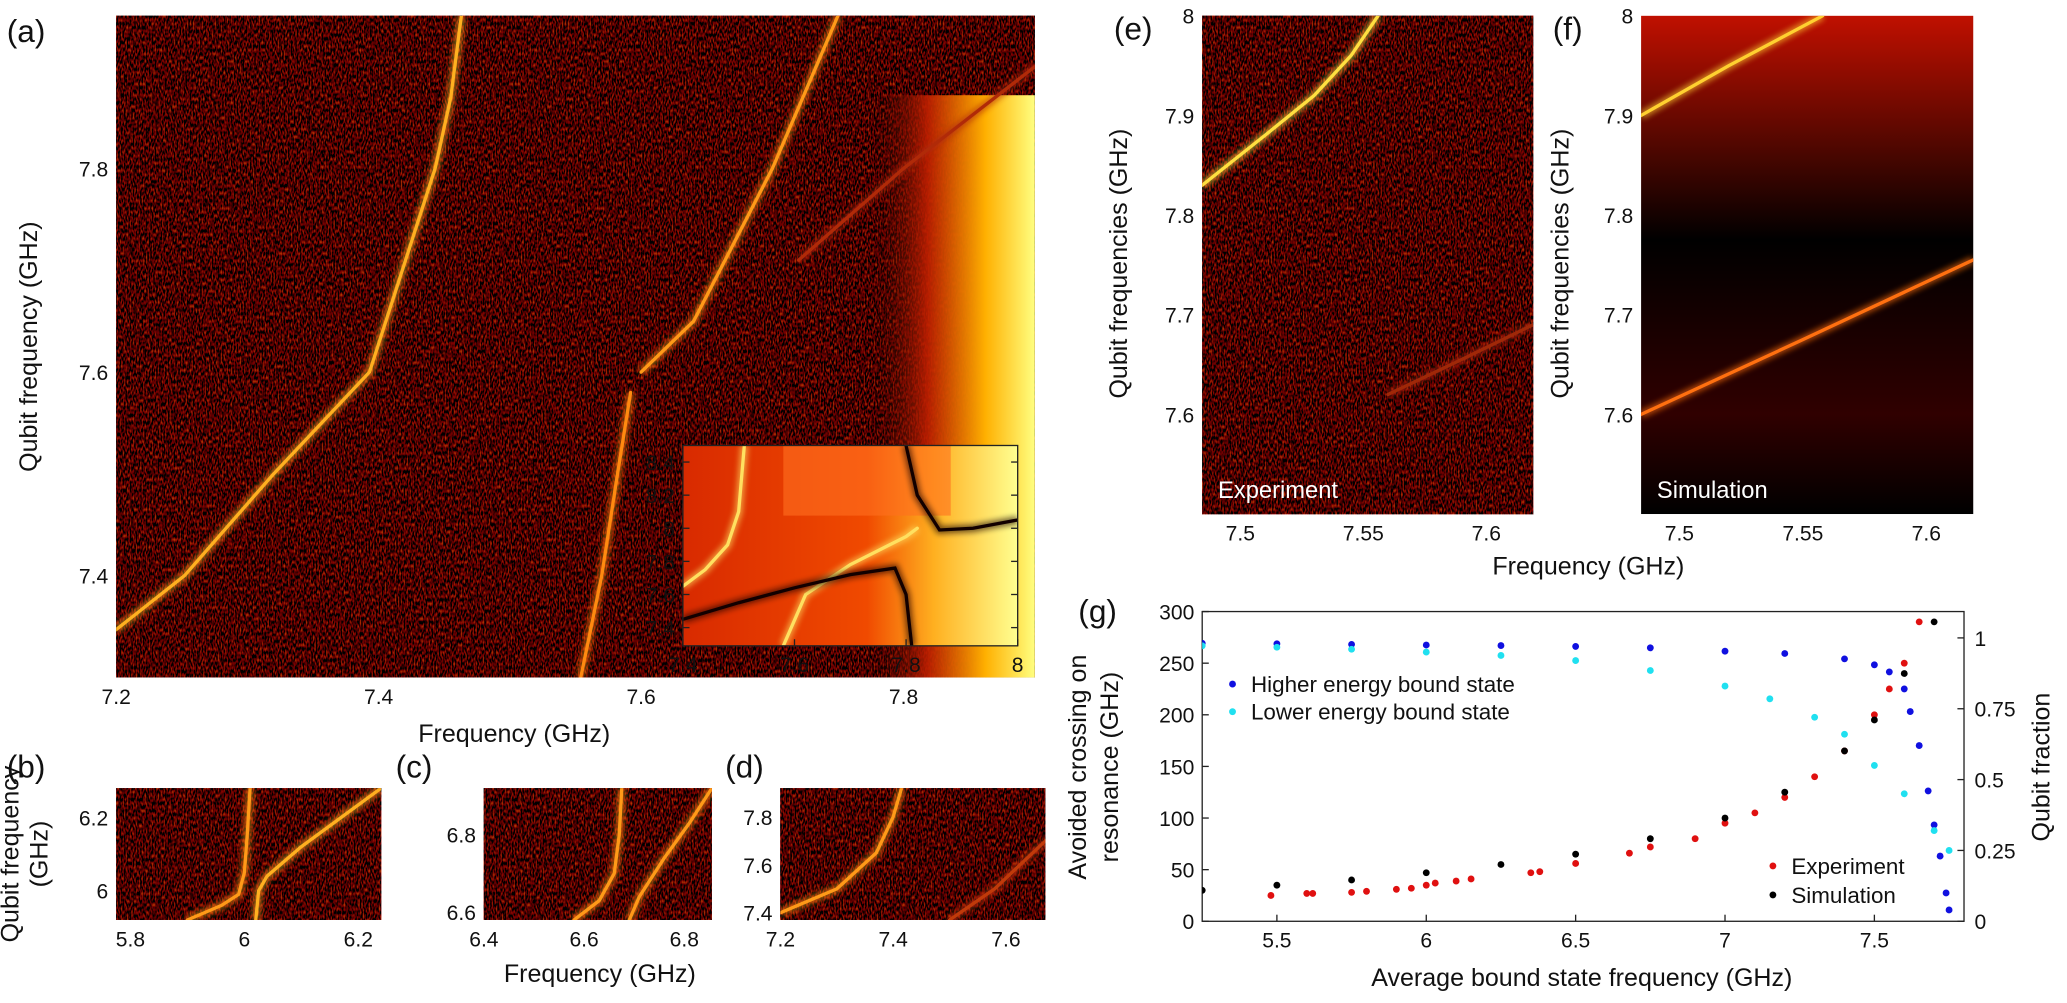  I want to click on y-axis-label: Qubit frequency (GHz), so click(29, 346).